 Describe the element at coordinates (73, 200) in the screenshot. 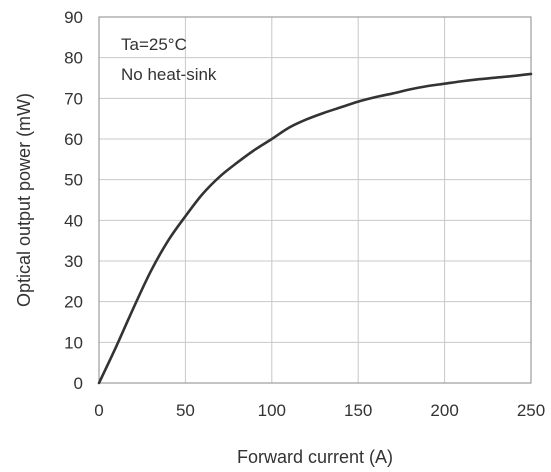

I see `y-axis-ticks: 0 10 20 30 40 50 60 70 80 90` at that location.